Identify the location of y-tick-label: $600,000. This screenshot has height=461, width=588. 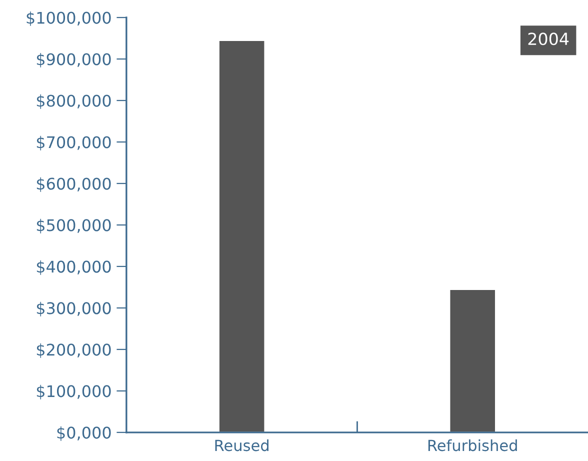
(73, 184).